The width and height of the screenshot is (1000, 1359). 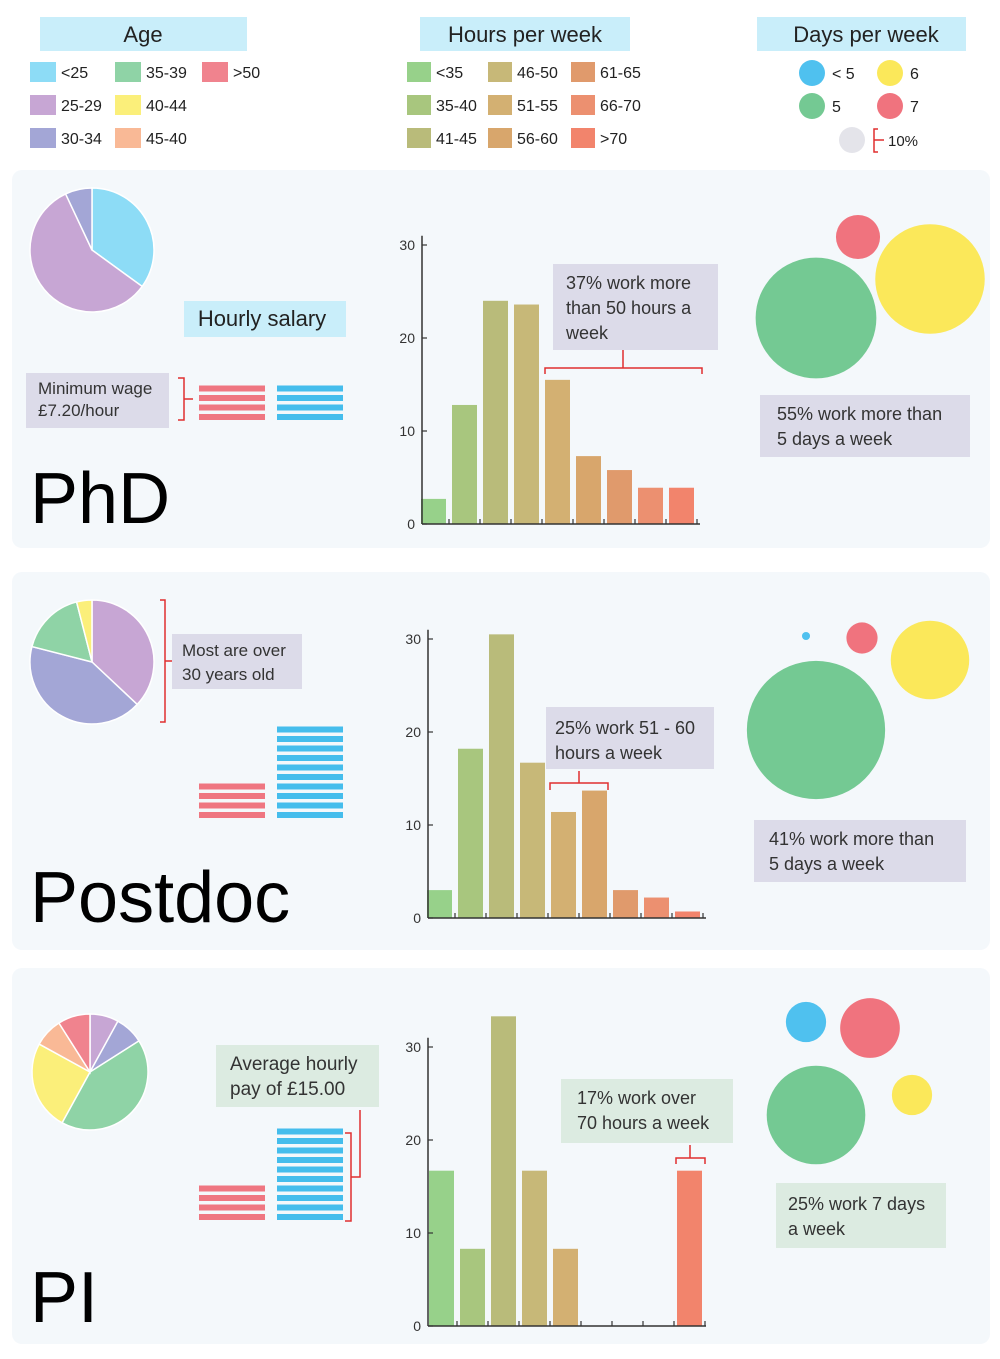 What do you see at coordinates (142, 34) in the screenshot?
I see `age-legend-title: Age` at bounding box center [142, 34].